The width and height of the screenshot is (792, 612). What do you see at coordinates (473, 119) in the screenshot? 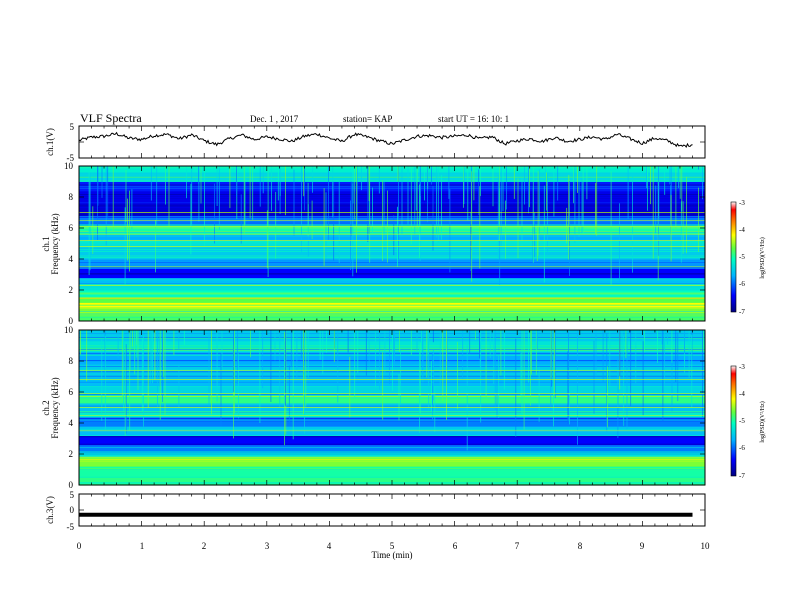
I see `start-ut-label: start UT = 16: 10: 1` at bounding box center [473, 119].